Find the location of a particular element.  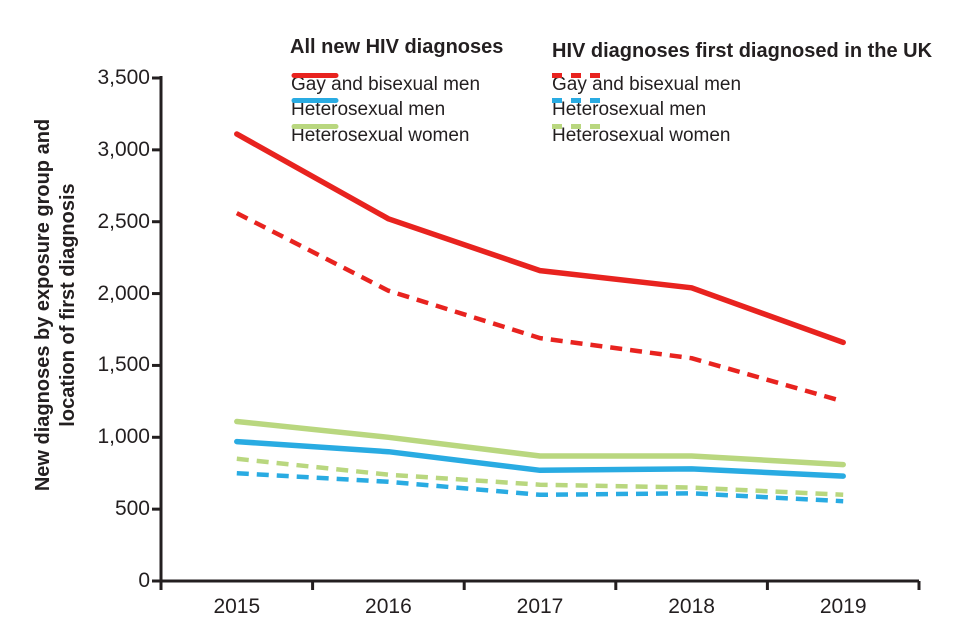

x-tick-label: 2015 is located at coordinates (237, 606).